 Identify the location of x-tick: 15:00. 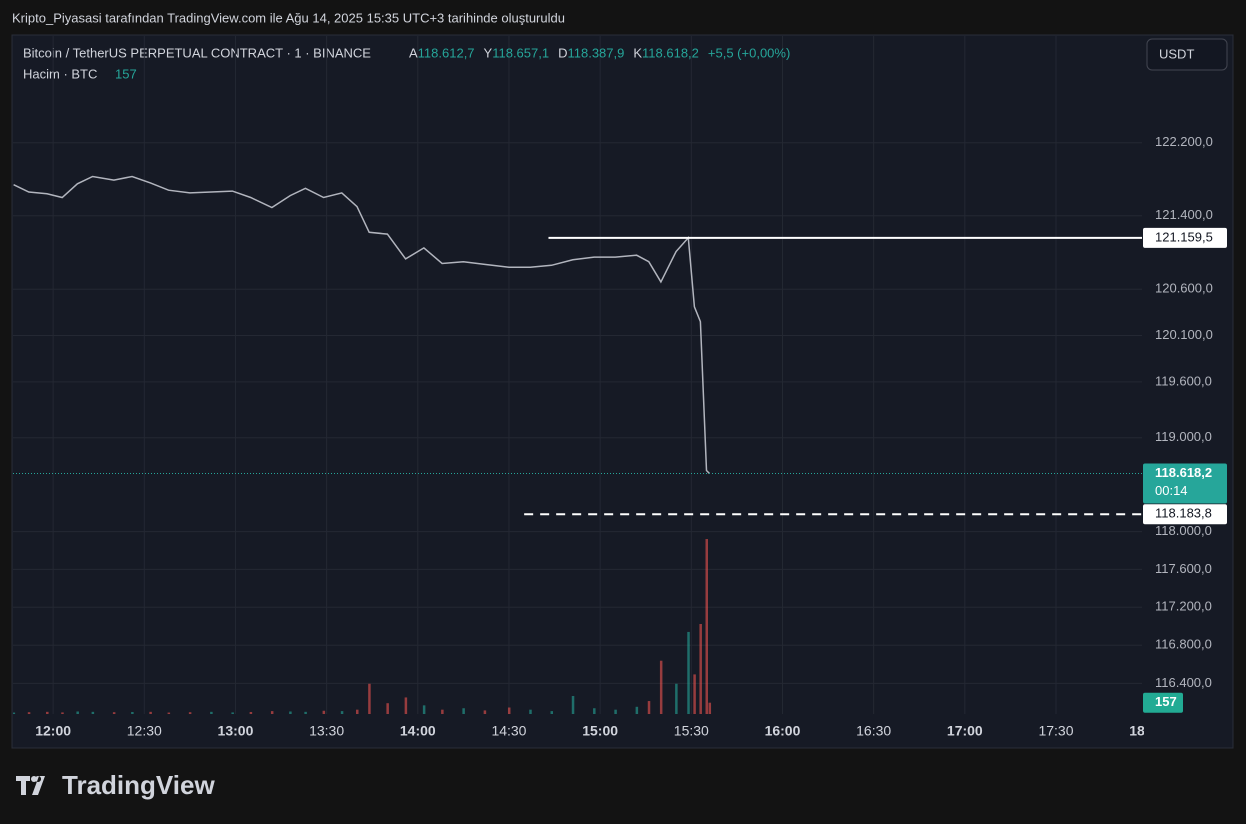
(600, 731).